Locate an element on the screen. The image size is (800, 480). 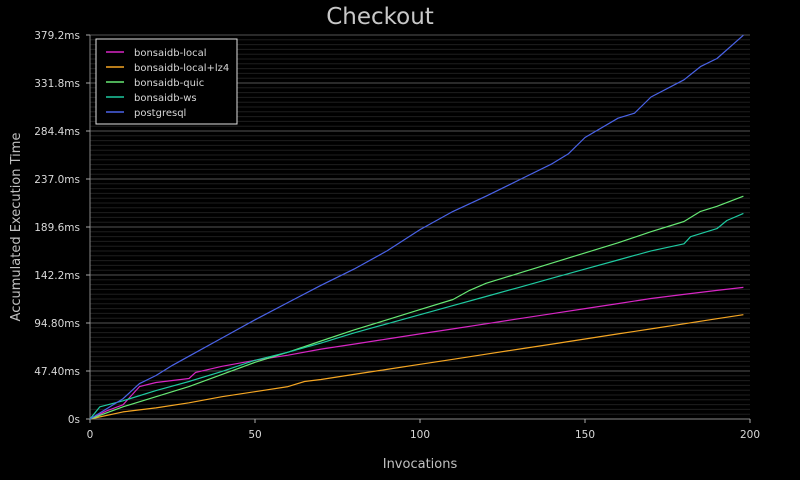
y-tick-label: 47.40ms is located at coordinates (57, 372).